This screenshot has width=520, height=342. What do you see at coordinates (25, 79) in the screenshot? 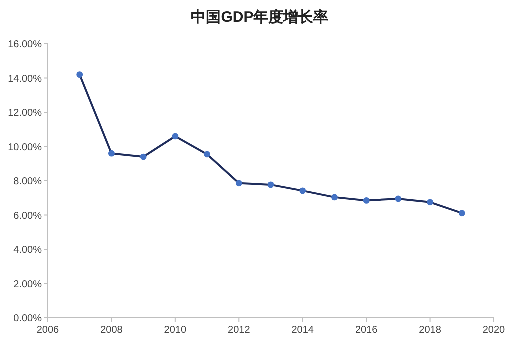
I see `y-tick-label: 14.00%` at bounding box center [25, 79].